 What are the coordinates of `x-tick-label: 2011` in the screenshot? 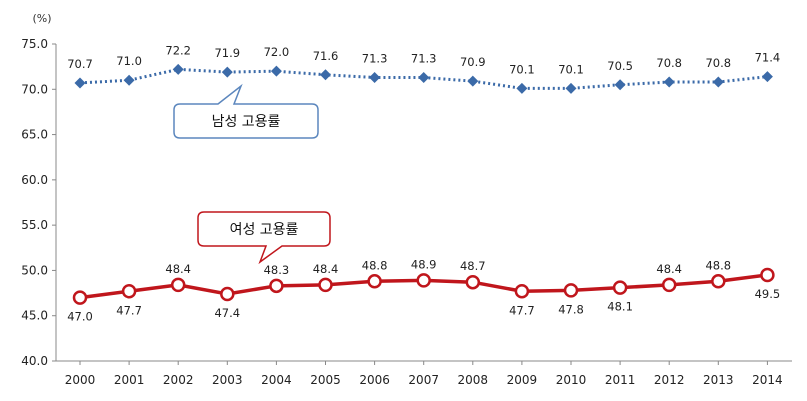 It's located at (620, 380).